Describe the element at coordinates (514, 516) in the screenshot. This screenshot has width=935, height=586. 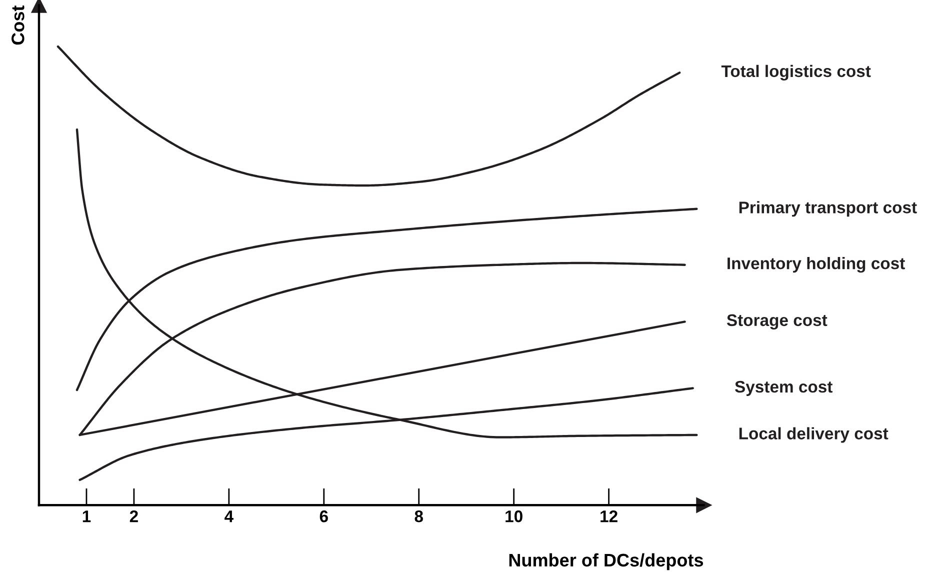
I see `x-tick-label: 10` at that location.